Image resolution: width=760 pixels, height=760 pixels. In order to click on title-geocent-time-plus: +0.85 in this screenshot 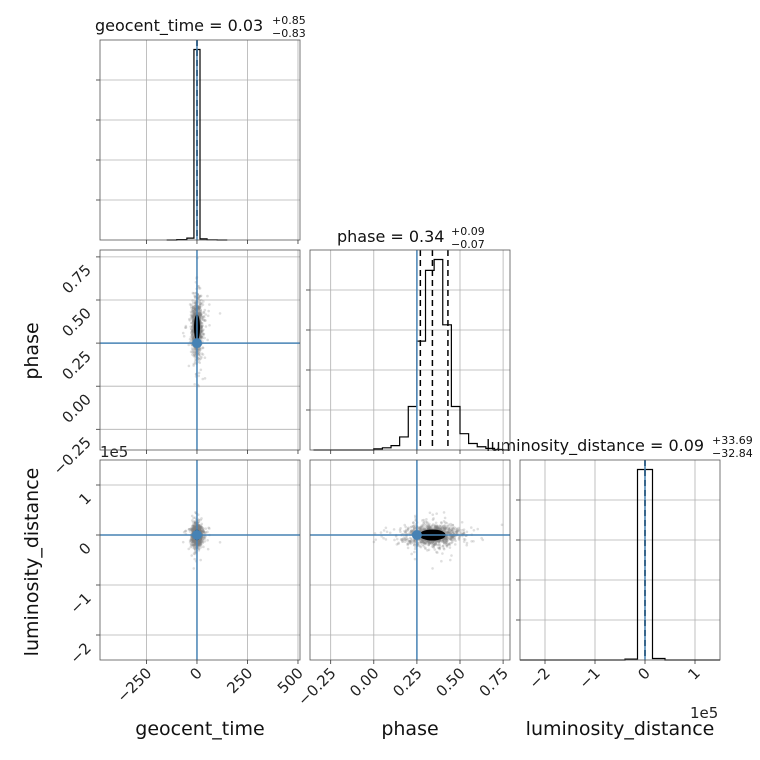, I will do `click(289, 20)`.